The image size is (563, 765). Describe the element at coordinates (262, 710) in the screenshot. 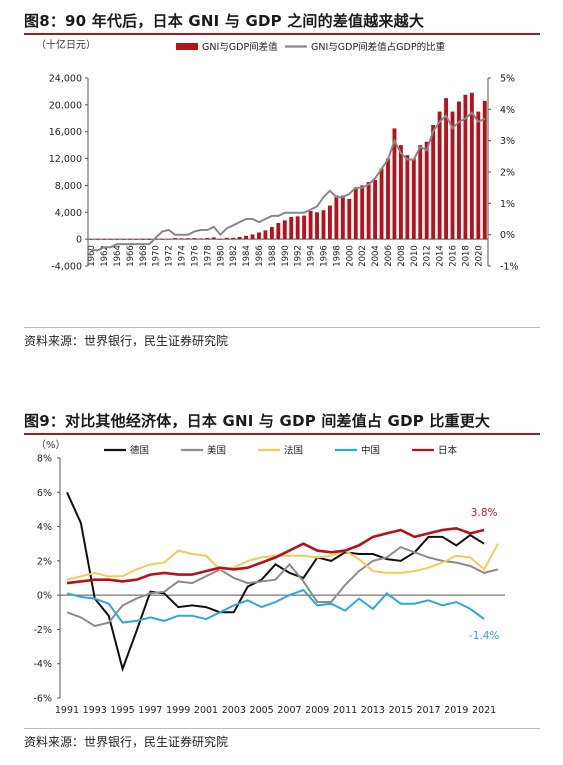

I see `chart2-x-tick-label: 2005` at that location.